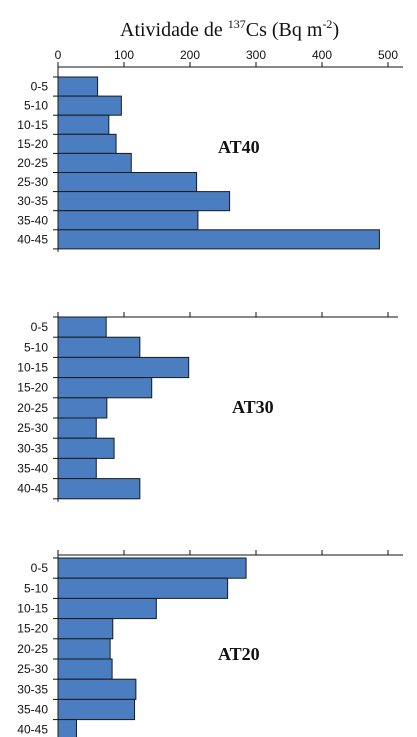 This screenshot has width=417, height=737. I want to click on chart-title-suffix: ), so click(335, 30).